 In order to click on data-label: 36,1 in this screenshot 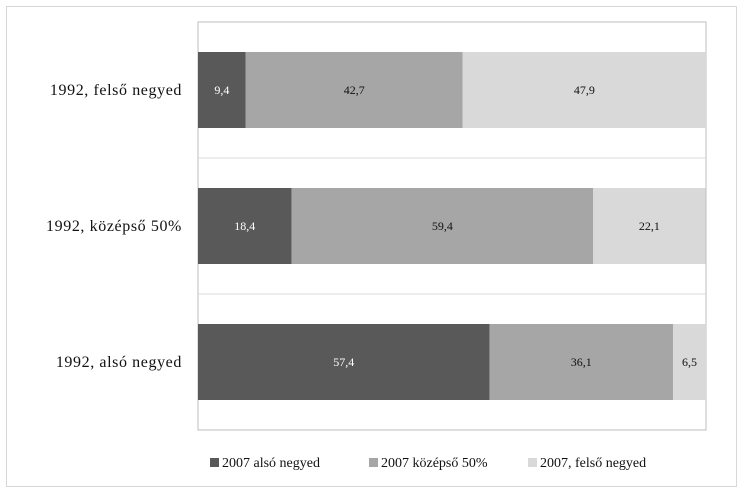, I will do `click(581, 362)`.